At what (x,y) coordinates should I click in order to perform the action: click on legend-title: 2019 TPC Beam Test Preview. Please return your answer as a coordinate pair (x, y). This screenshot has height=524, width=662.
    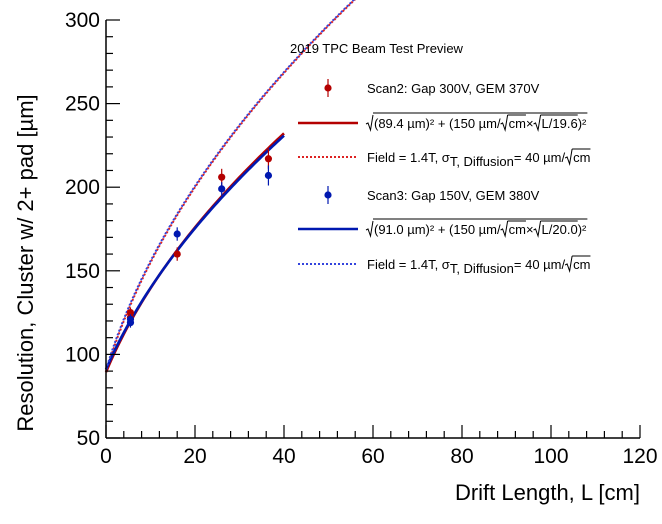
    Looking at the image, I should click on (377, 48).